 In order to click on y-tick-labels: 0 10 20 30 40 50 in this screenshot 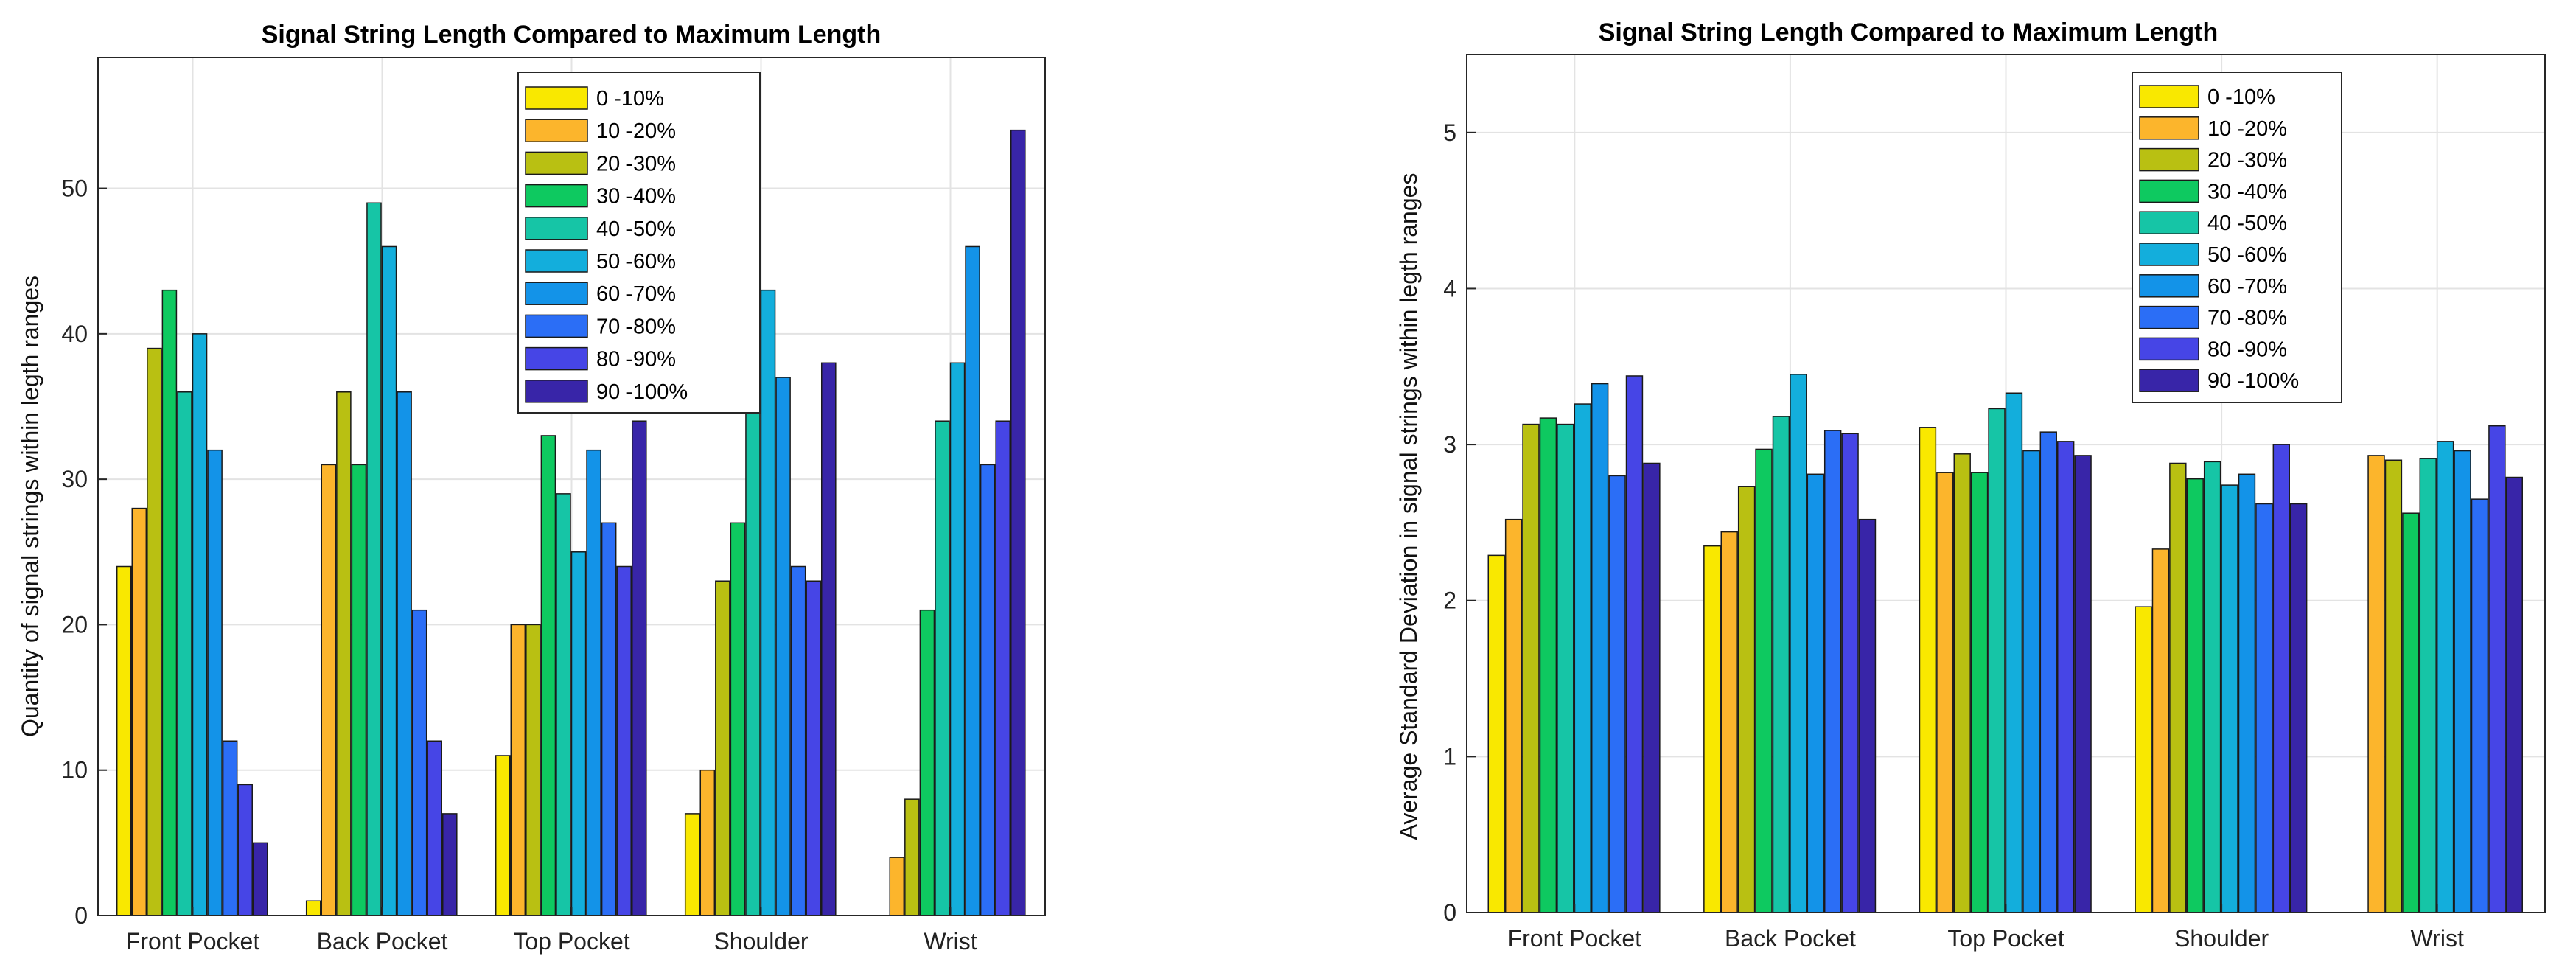, I will do `click(84, 552)`.